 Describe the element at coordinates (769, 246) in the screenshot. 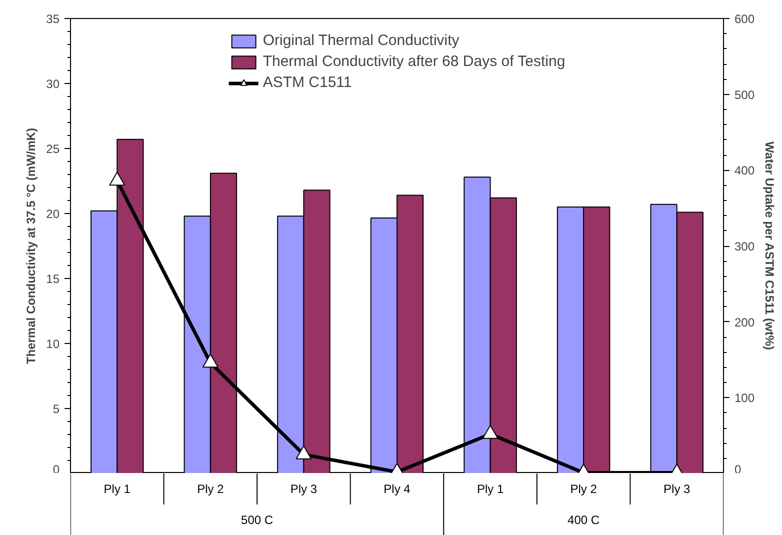

I see `y2-axis-title: Water Uptake per ASTM C1511 (wt%)` at that location.